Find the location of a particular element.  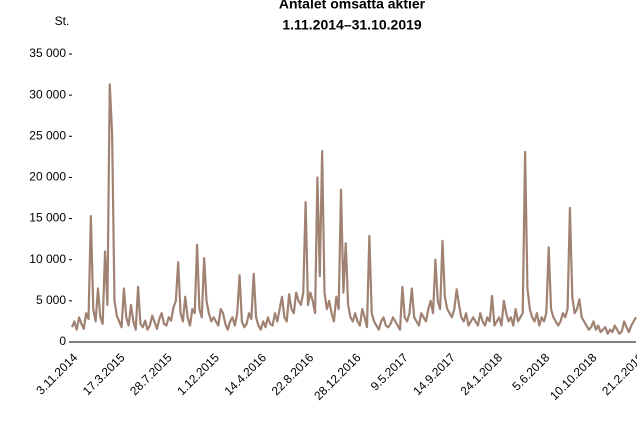

x-tick-label: 9.5.2017 is located at coordinates (389, 371).